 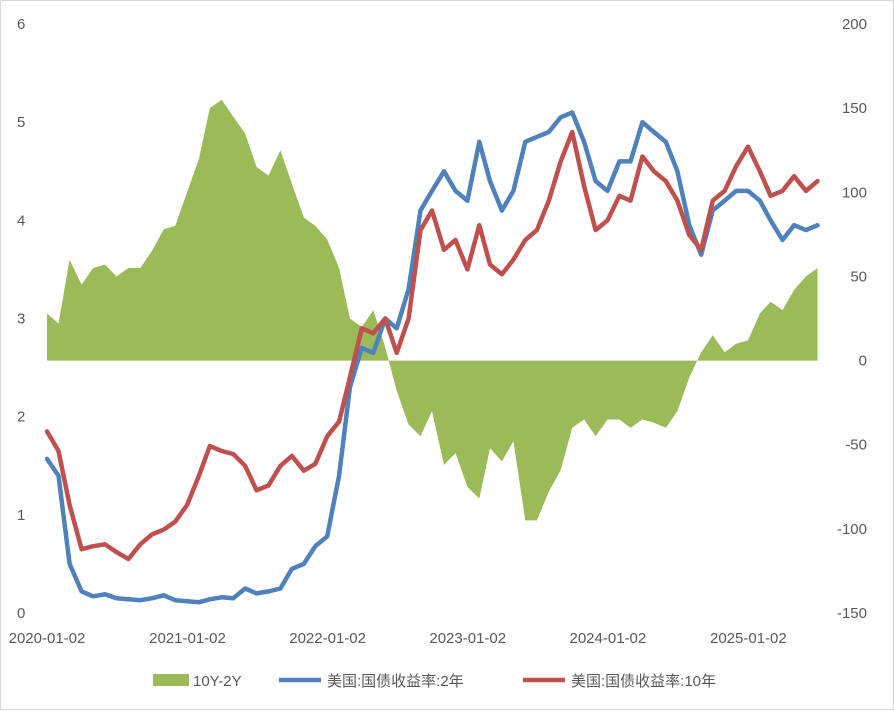 I want to click on x-tick-label: 2020-01-02, so click(x=47, y=638).